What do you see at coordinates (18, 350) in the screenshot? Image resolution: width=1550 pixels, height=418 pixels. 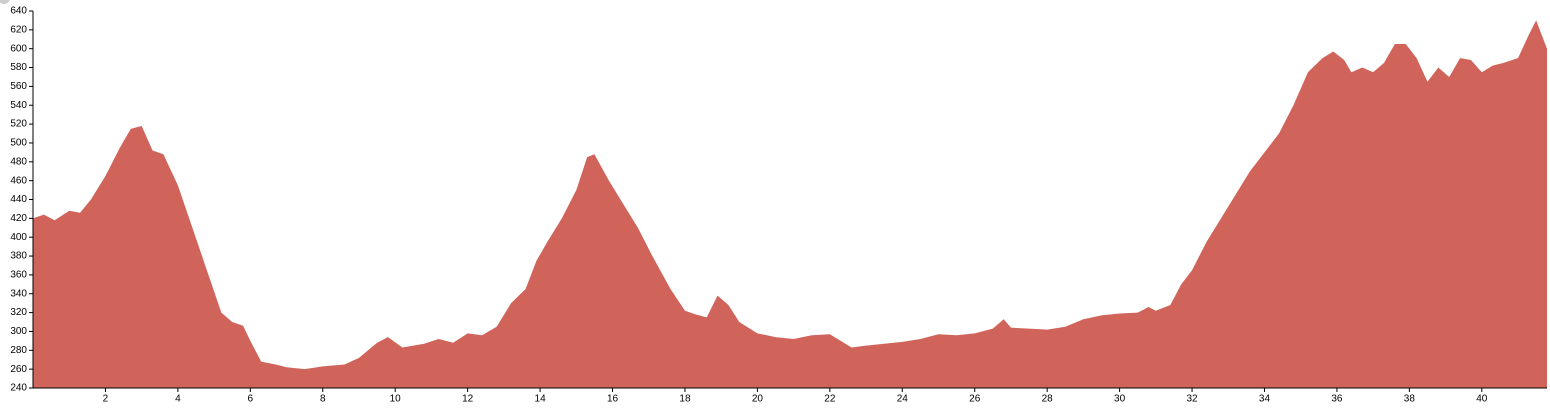 I see `y-tick-label: 280` at bounding box center [18, 350].